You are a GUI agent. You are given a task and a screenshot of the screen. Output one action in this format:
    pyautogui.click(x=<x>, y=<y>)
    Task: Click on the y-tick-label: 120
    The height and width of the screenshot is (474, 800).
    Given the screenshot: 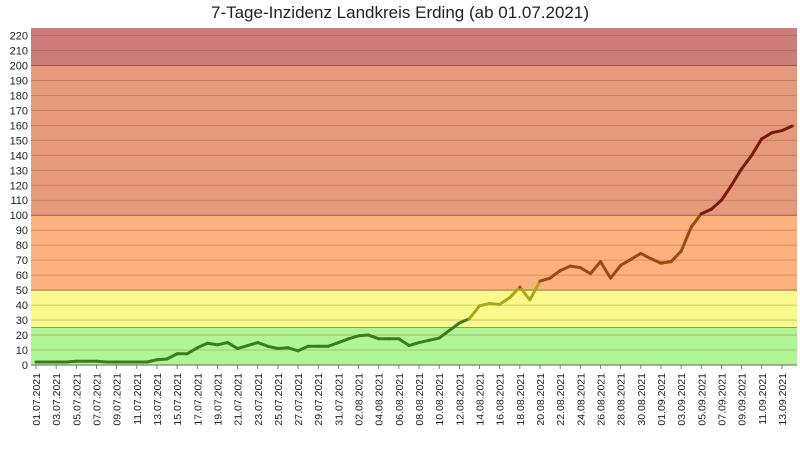 What is the action you would take?
    pyautogui.click(x=19, y=186)
    